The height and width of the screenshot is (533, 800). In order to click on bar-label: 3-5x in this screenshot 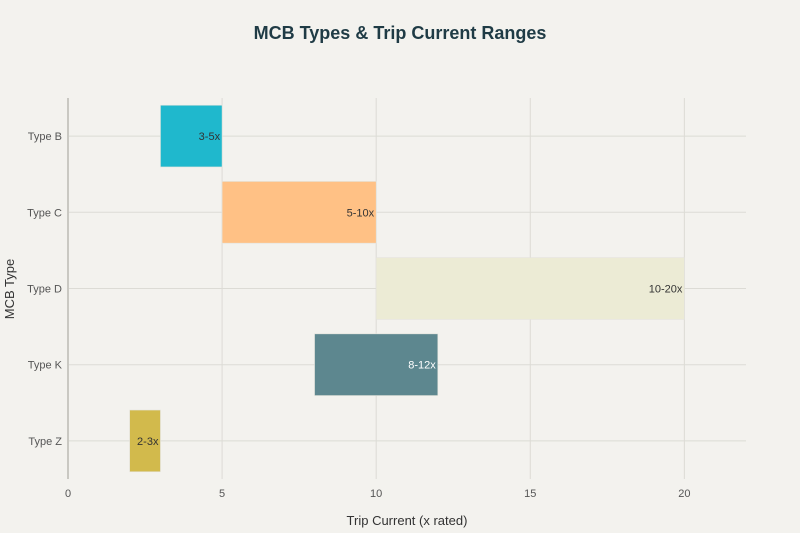, I will do `click(210, 137)`.